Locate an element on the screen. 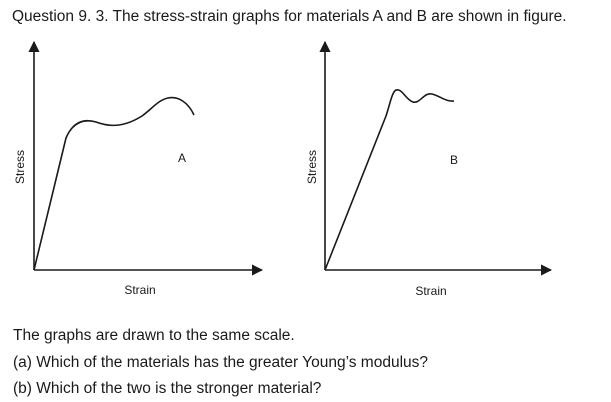 The image size is (611, 402). graph-a-curve is located at coordinates (114, 183).